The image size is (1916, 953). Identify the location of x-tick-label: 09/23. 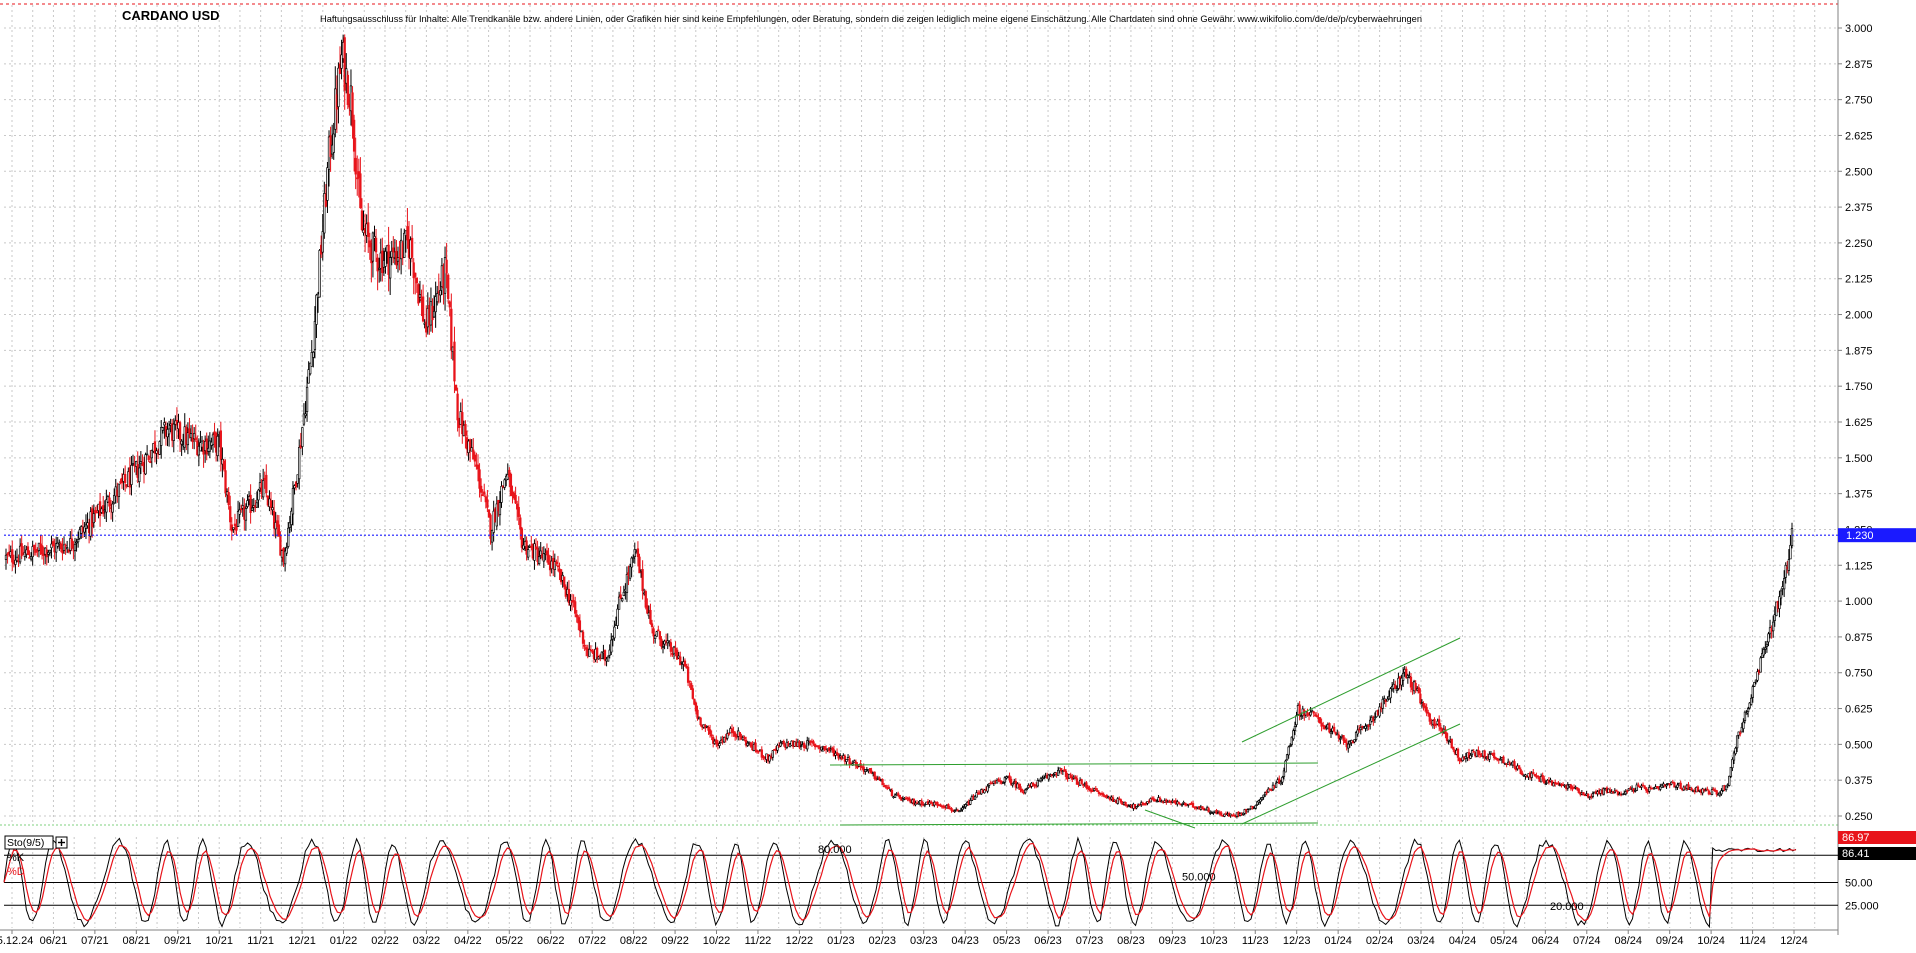
(1173, 941).